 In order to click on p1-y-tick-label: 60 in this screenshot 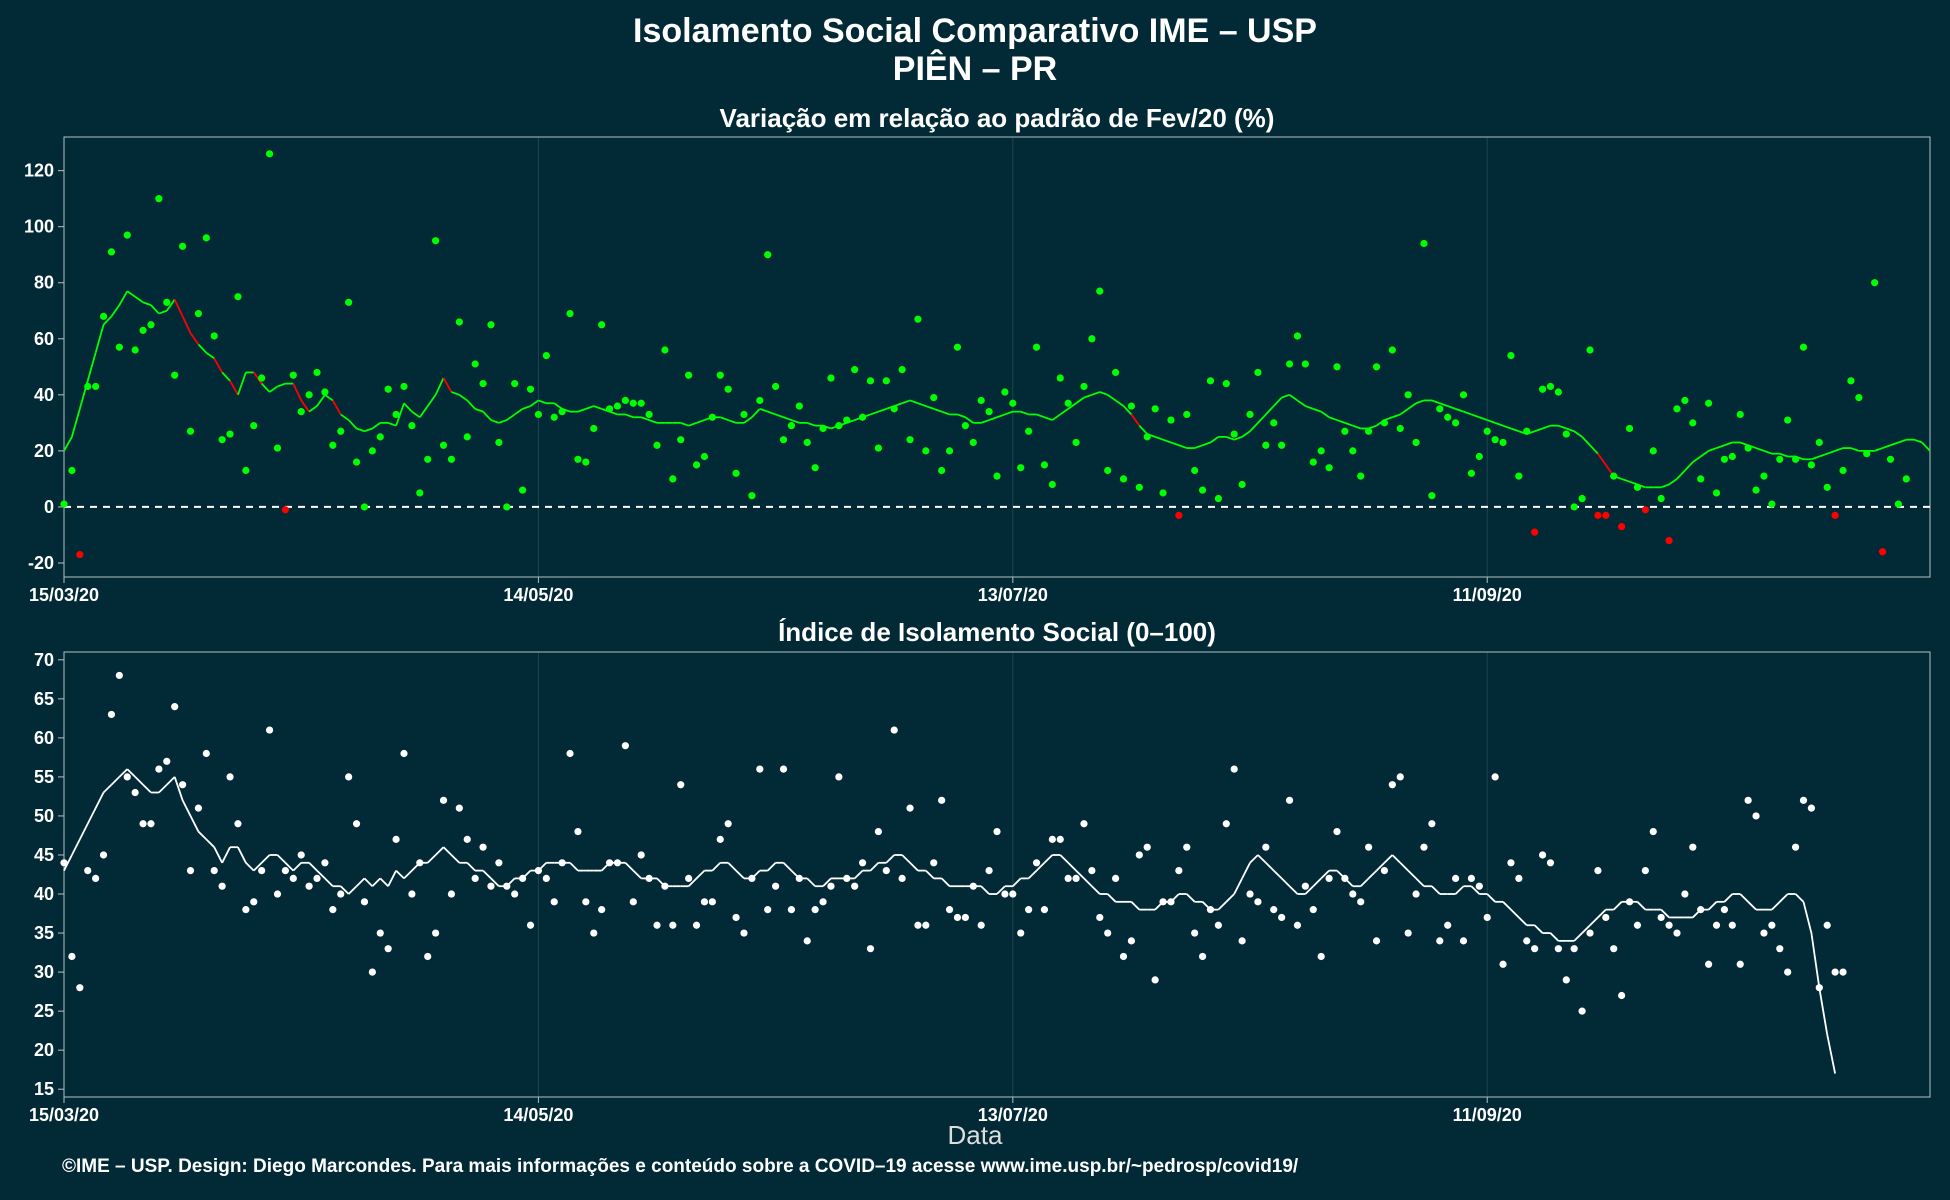, I will do `click(44, 339)`.